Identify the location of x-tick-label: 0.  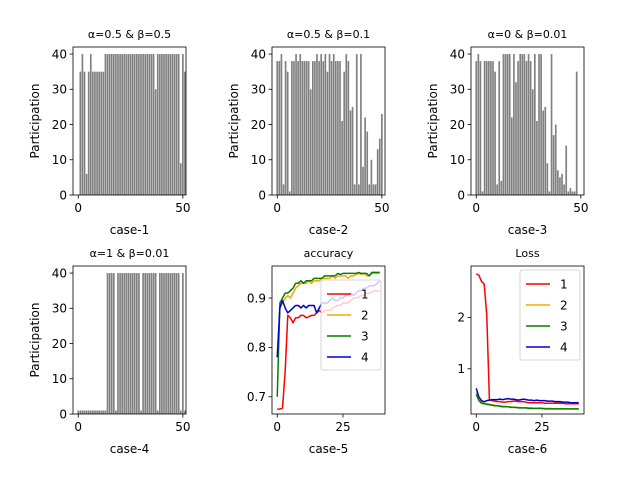
(78, 208).